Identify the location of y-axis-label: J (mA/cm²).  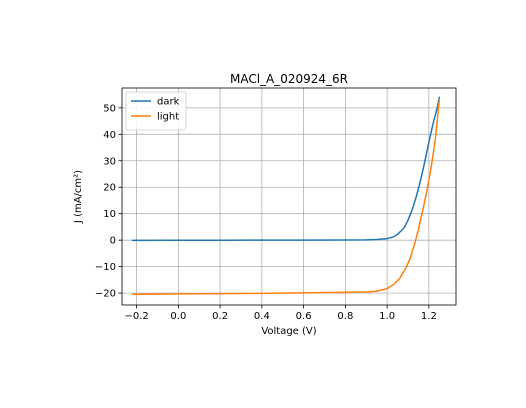
(78, 197).